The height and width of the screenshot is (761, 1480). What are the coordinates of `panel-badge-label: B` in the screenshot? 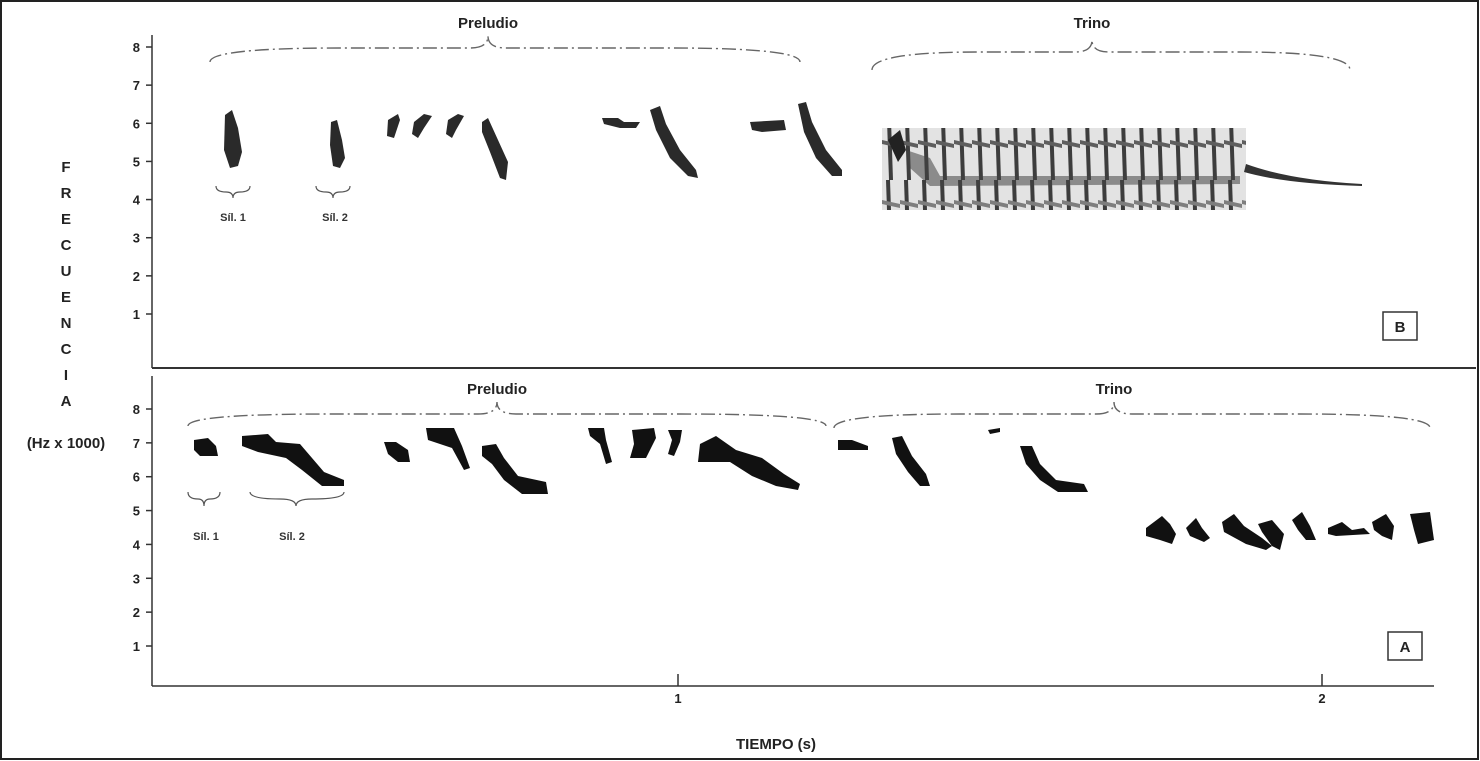 It's located at (1400, 327).